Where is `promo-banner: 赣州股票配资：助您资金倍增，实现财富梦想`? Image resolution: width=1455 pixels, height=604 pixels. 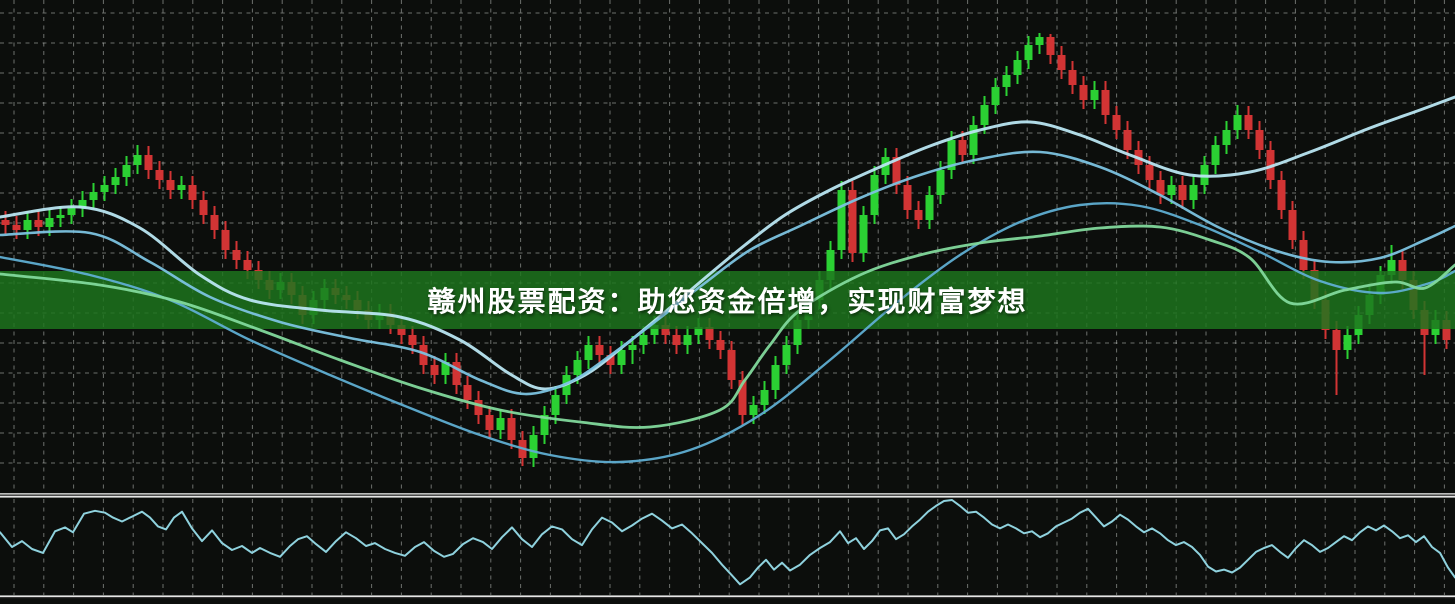 promo-banner: 赣州股票配资：助您资金倍增，实现财富梦想 is located at coordinates (727, 300).